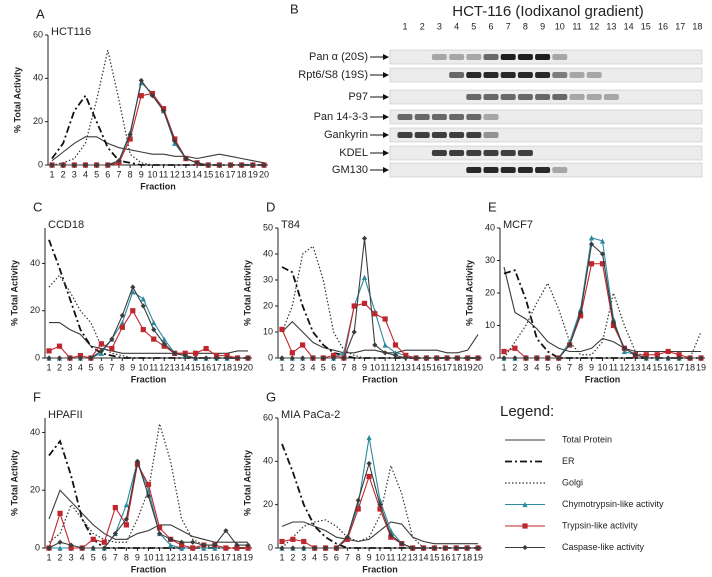 This screenshot has height=577, width=712. Describe the element at coordinates (560, 26) in the screenshot. I see `lane-label: 10` at that location.